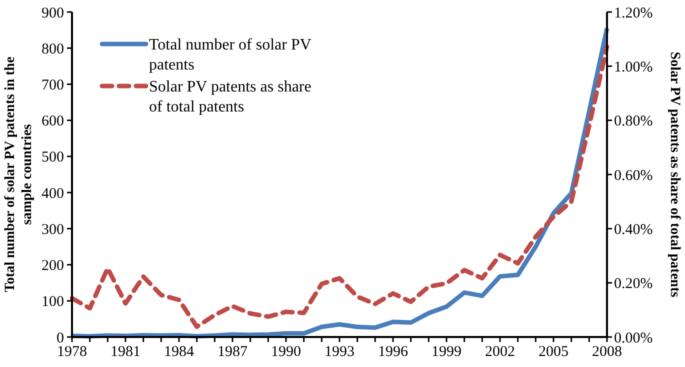 This screenshot has width=685, height=367. What do you see at coordinates (633, 230) in the screenshot?
I see `y2-tick-label: 0.40%` at bounding box center [633, 230].